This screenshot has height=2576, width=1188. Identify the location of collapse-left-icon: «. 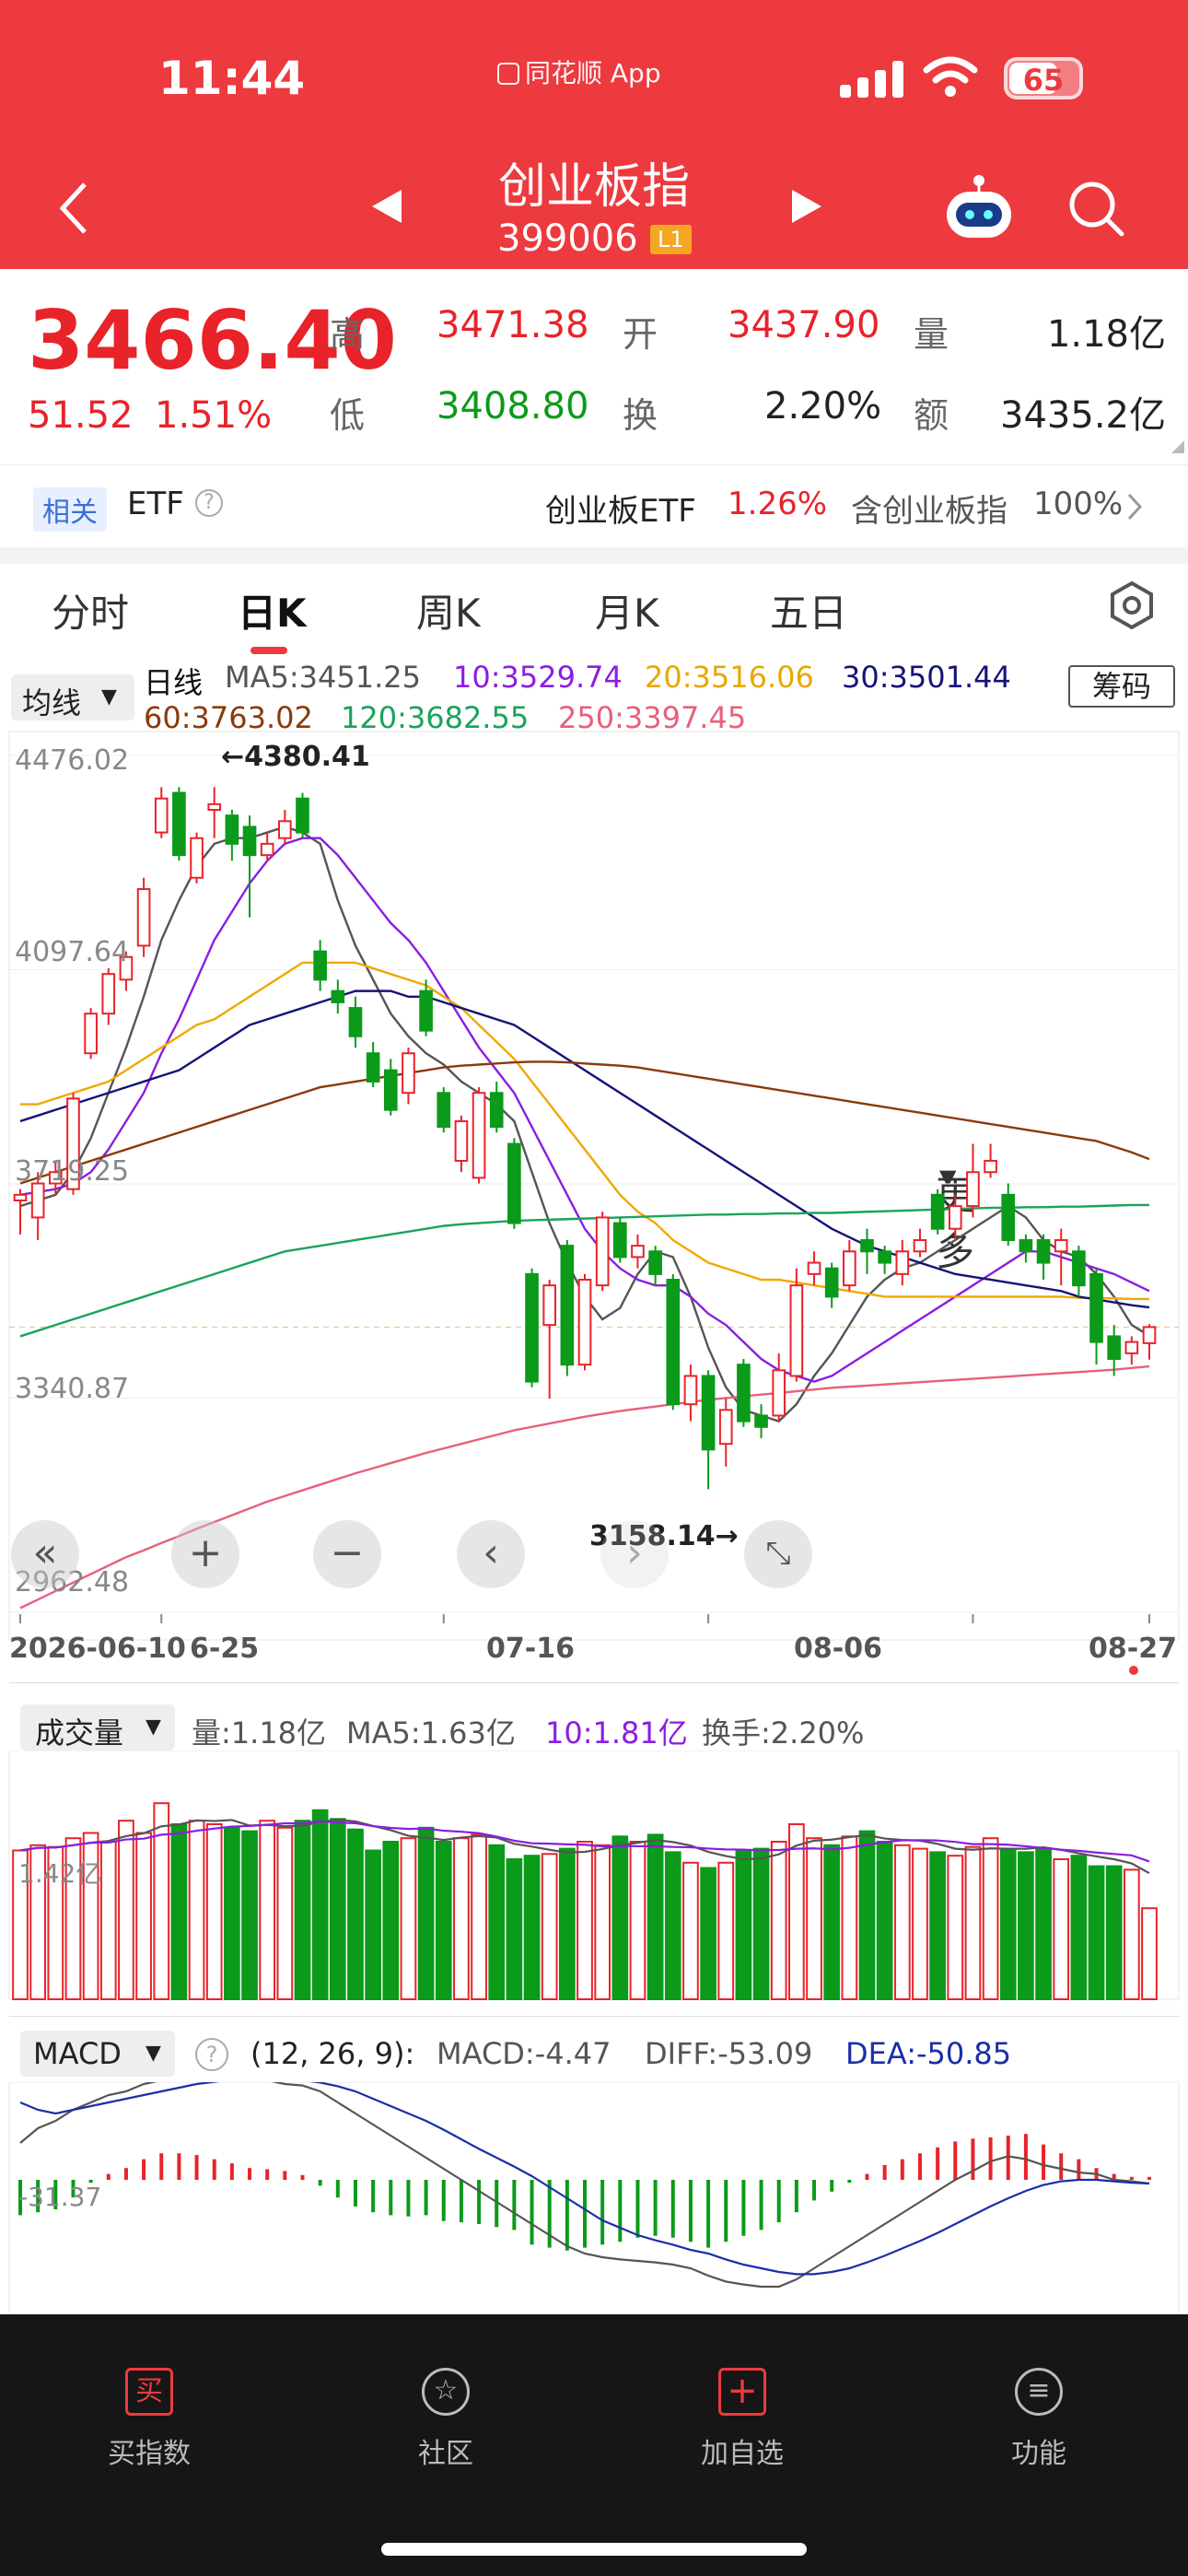
(45, 1554).